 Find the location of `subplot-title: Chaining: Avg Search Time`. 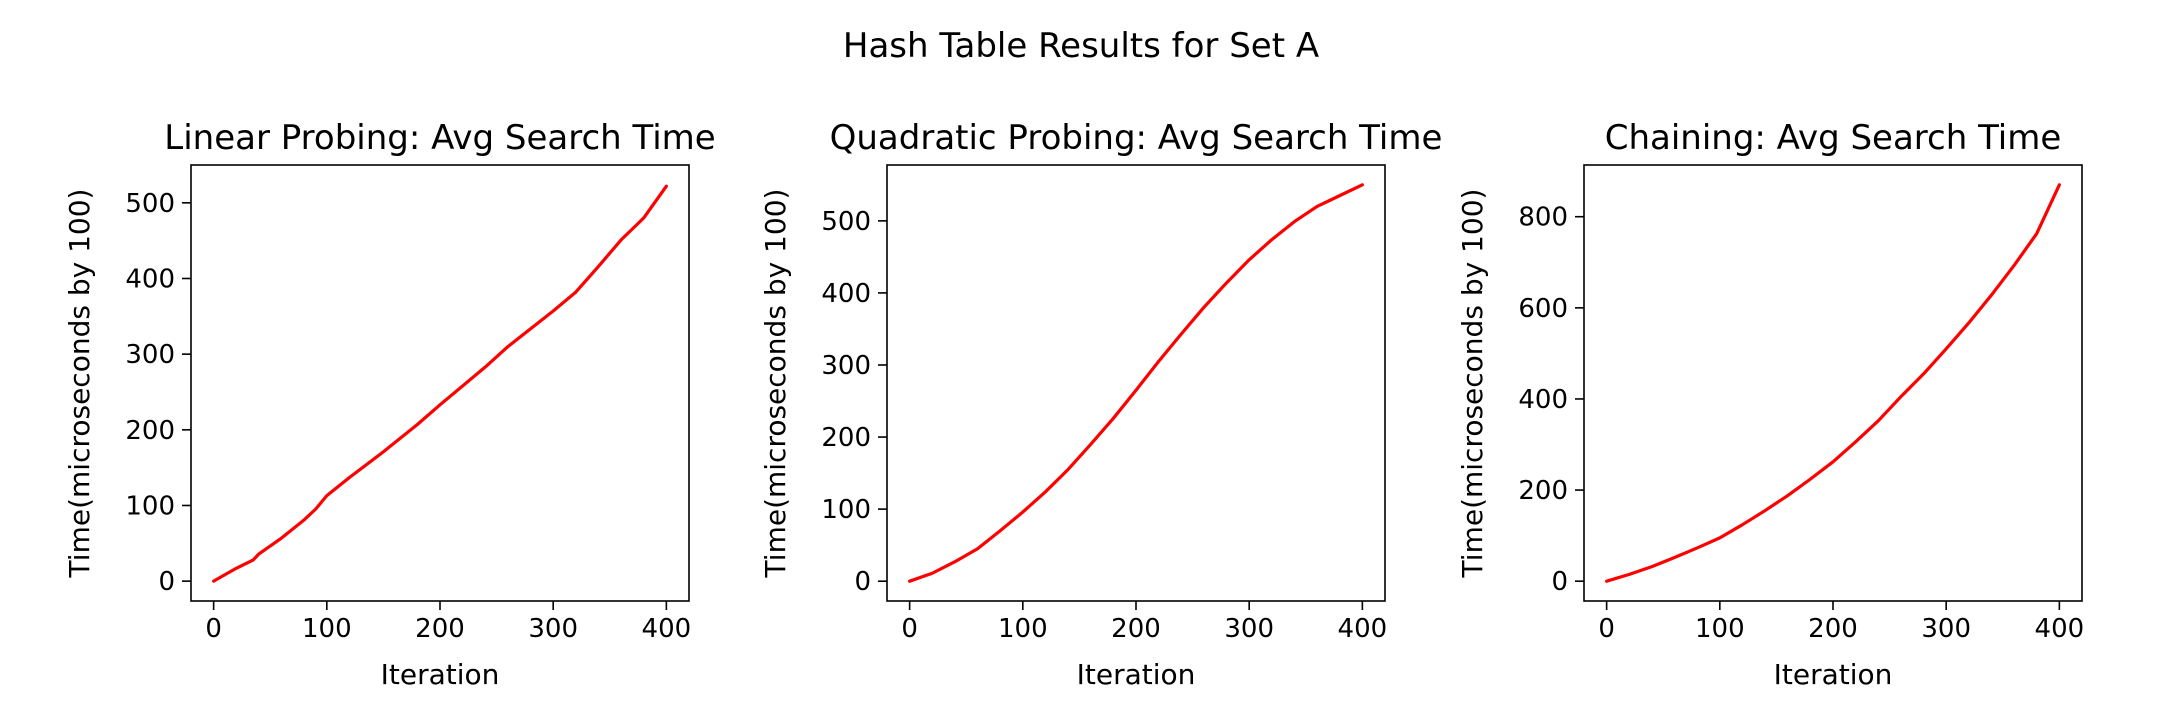

subplot-title: Chaining: Avg Search Time is located at coordinates (1833, 138).